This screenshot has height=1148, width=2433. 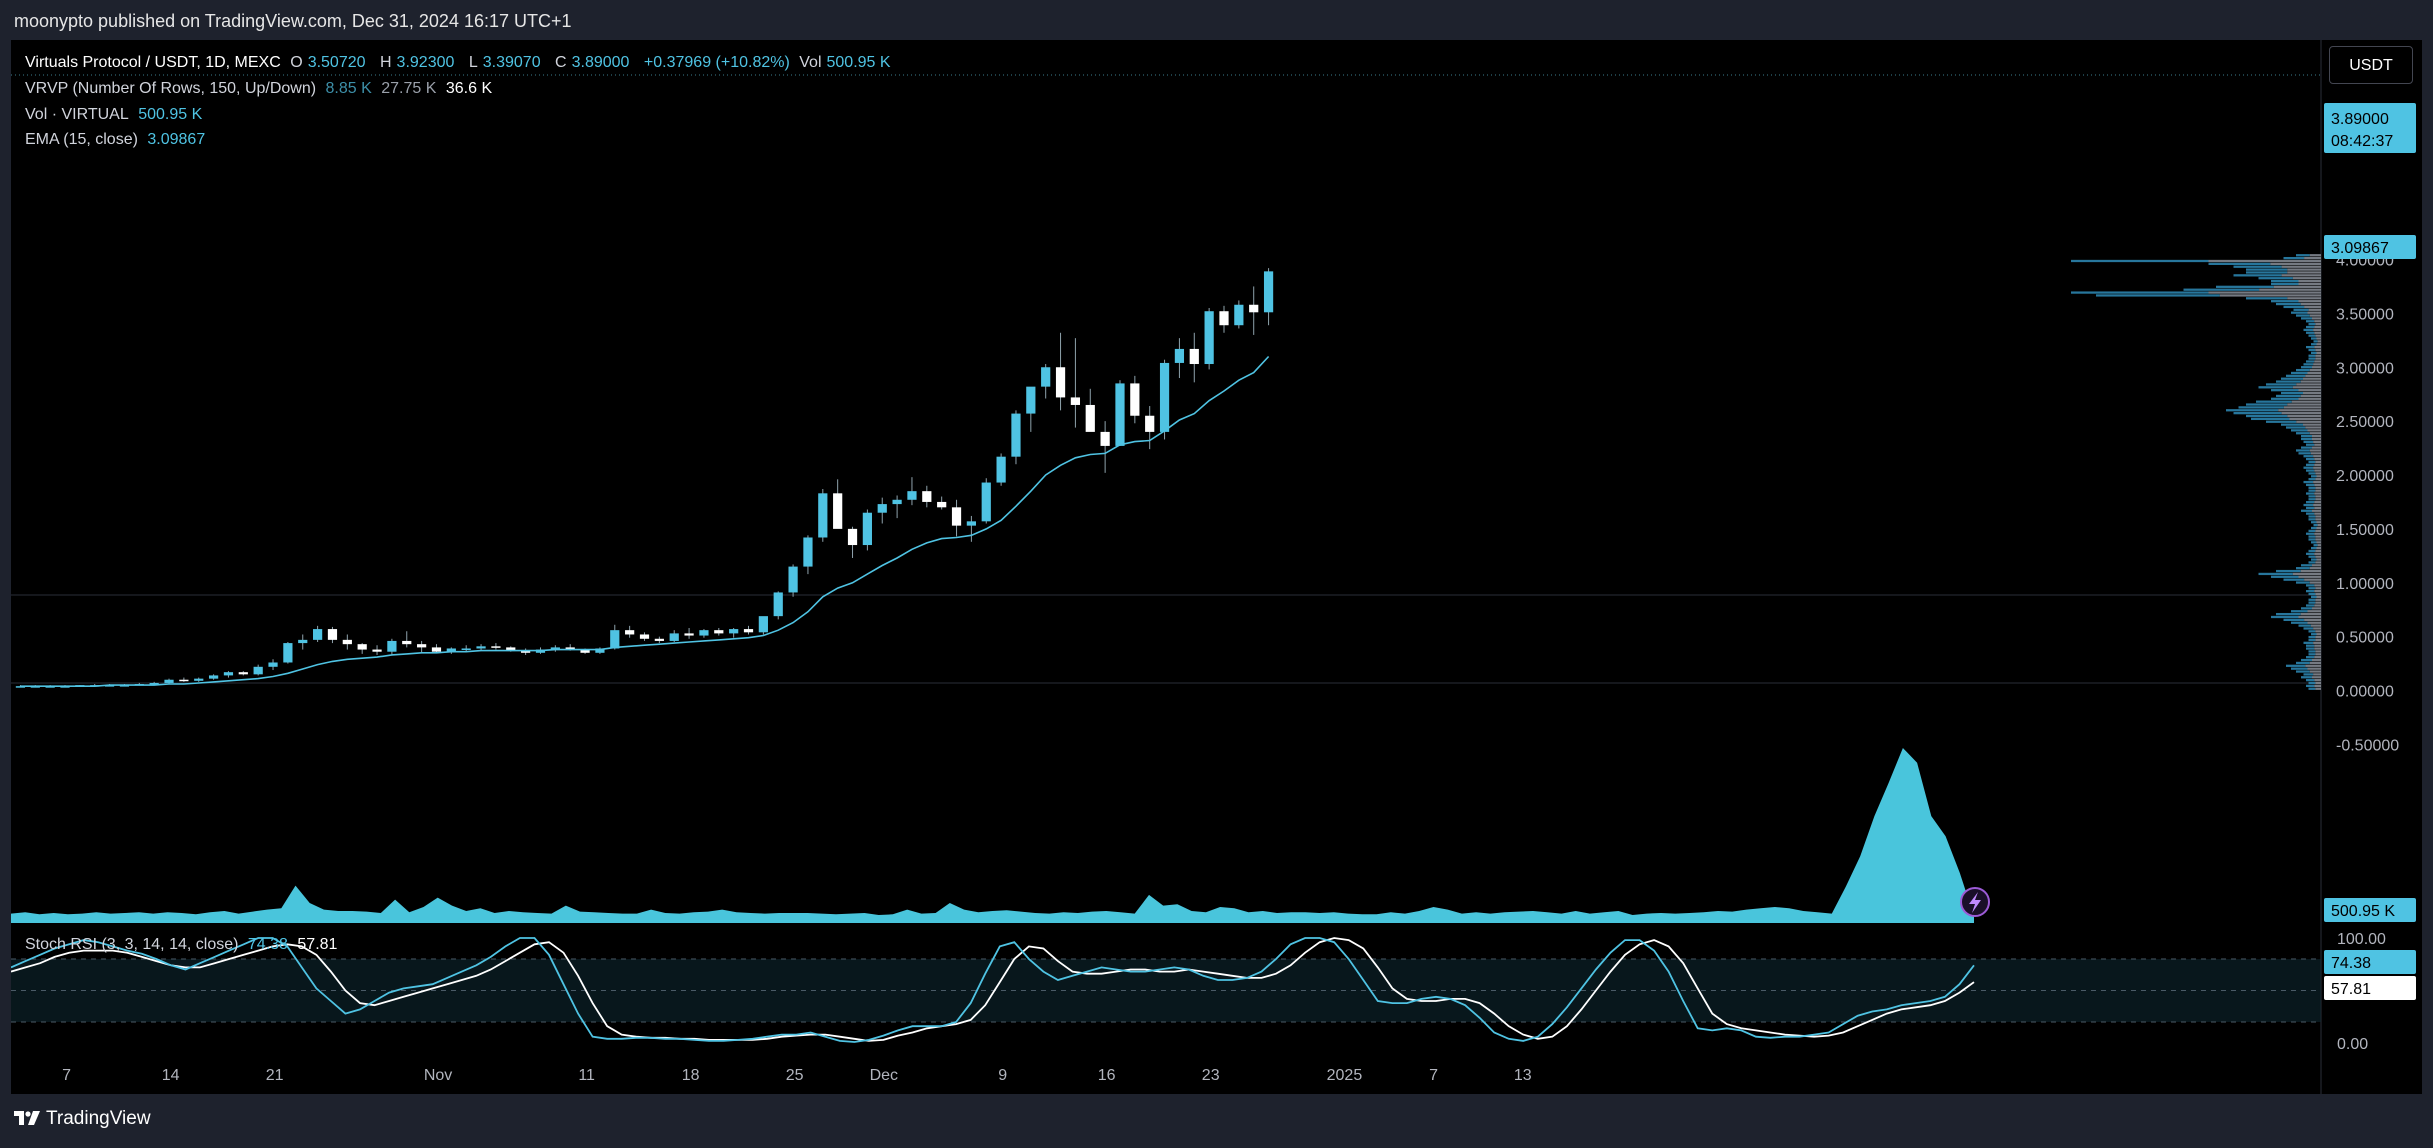 What do you see at coordinates (317, 944) in the screenshot?
I see `stoch-d-value: 57.81` at bounding box center [317, 944].